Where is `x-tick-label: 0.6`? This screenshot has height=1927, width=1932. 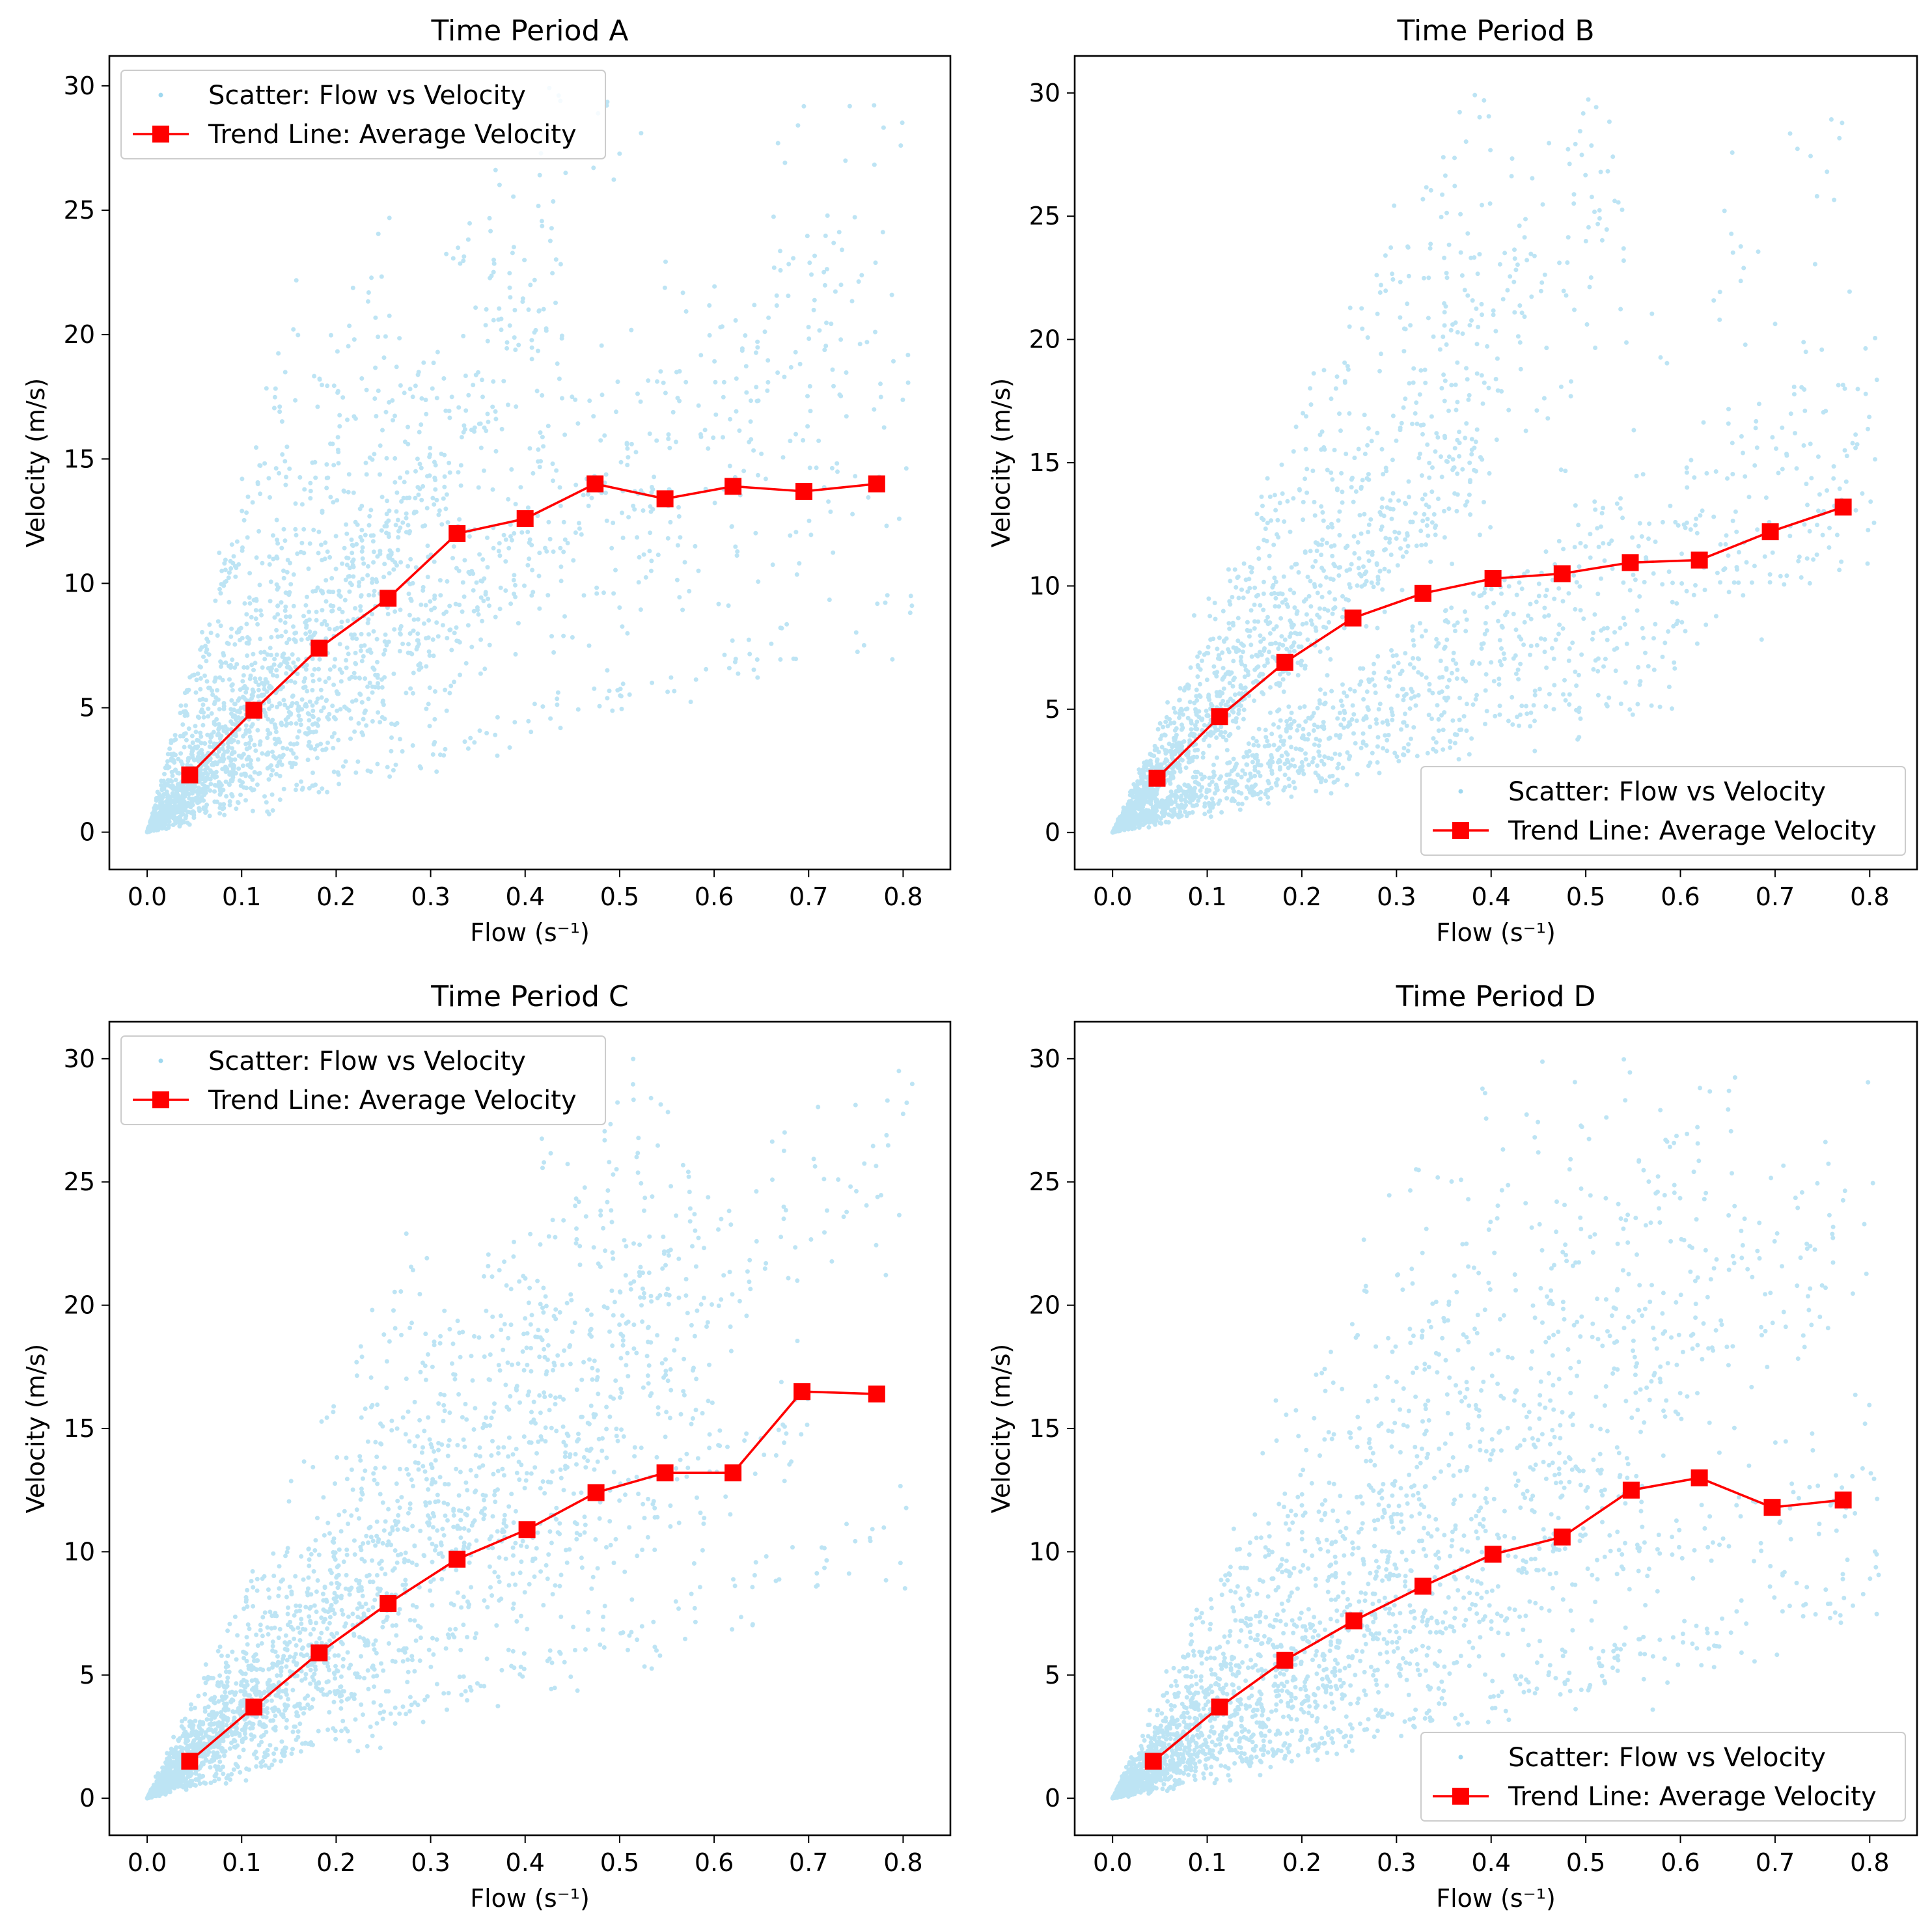 x-tick-label: 0.6 is located at coordinates (714, 896).